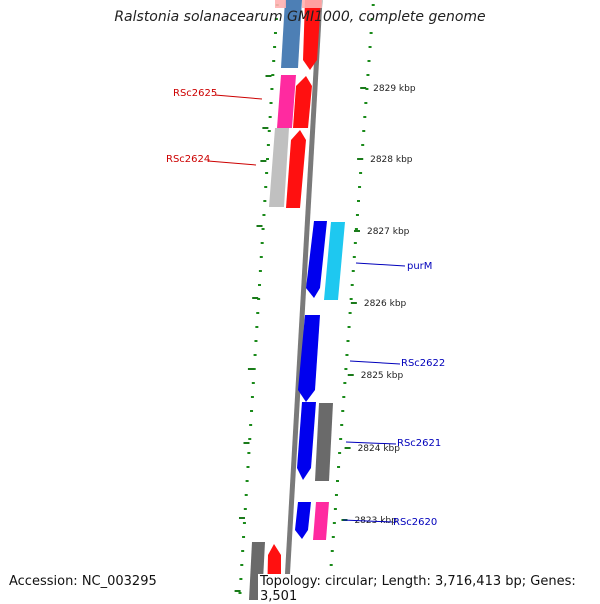 Image resolution: width=600 pixels, height=604 pixels. What do you see at coordinates (382, 376) in the screenshot?
I see `tick-label: 2825 kbp` at bounding box center [382, 376].